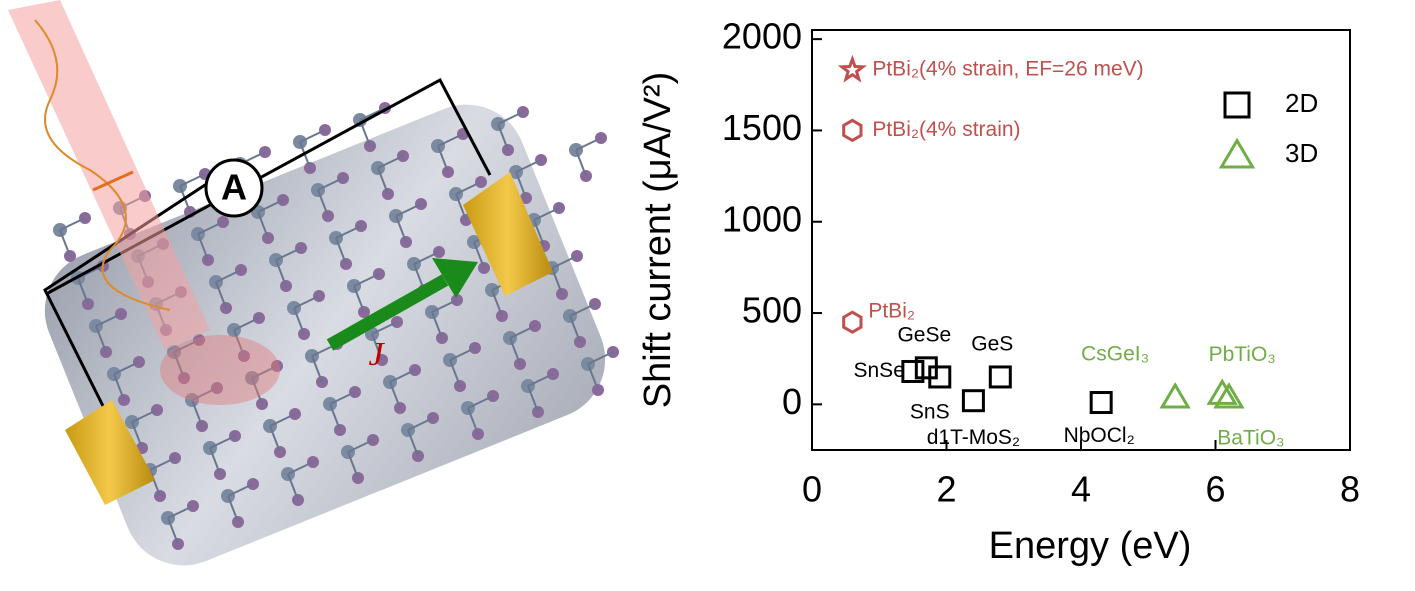 The image size is (1415, 591). I want to click on point-label: SnSe, so click(879, 370).